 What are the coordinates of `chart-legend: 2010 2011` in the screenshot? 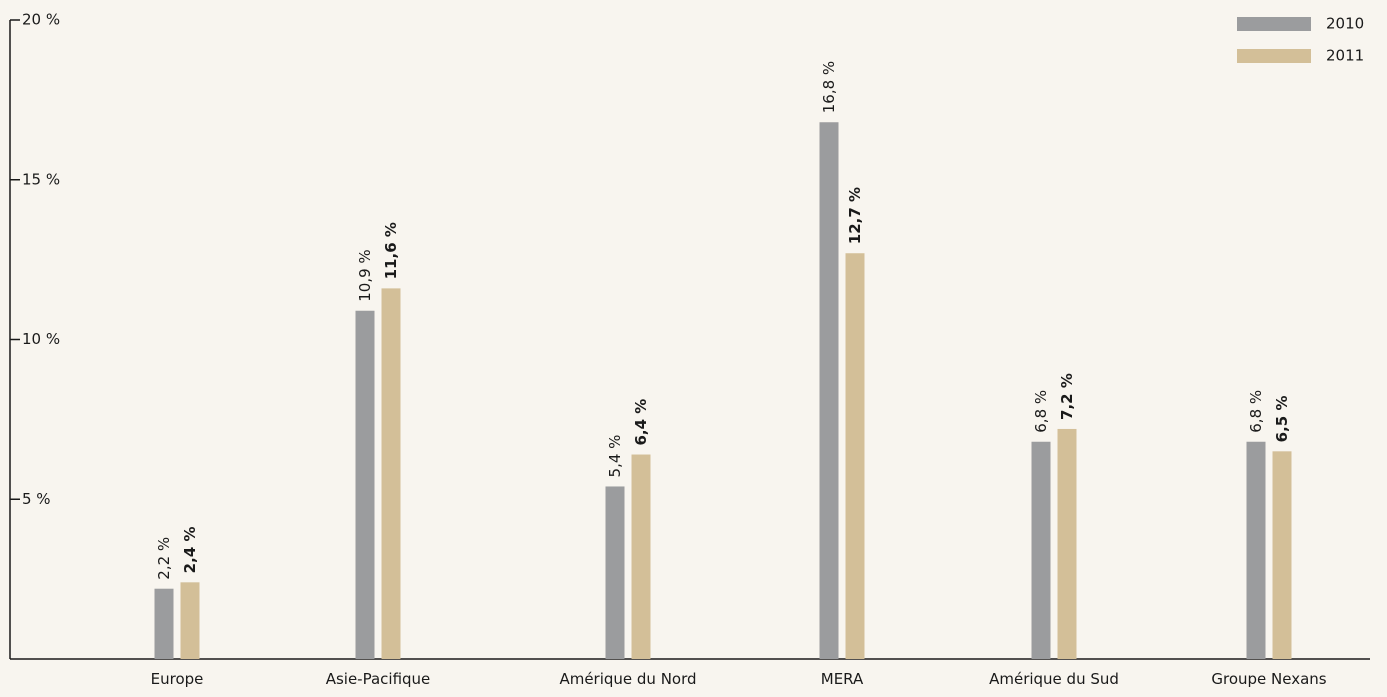 It's located at (1300, 40).